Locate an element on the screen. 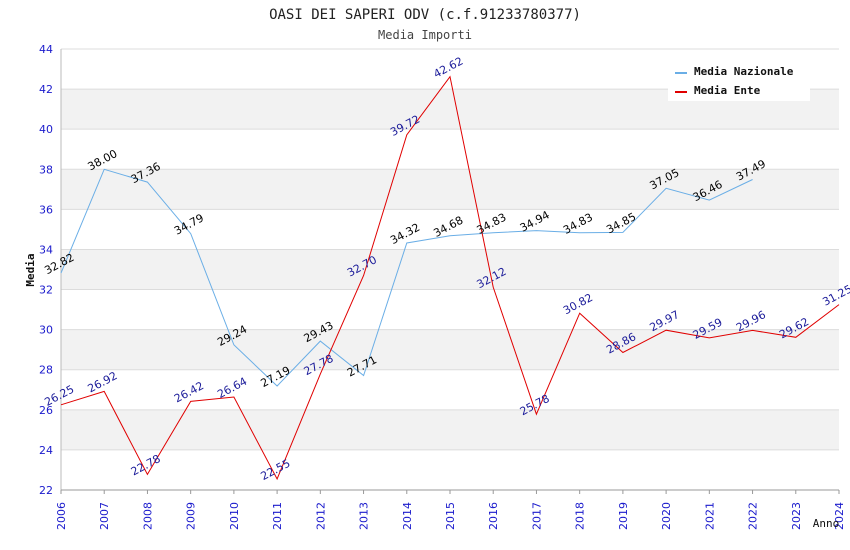  y-axis-label: Media is located at coordinates (30, 269).